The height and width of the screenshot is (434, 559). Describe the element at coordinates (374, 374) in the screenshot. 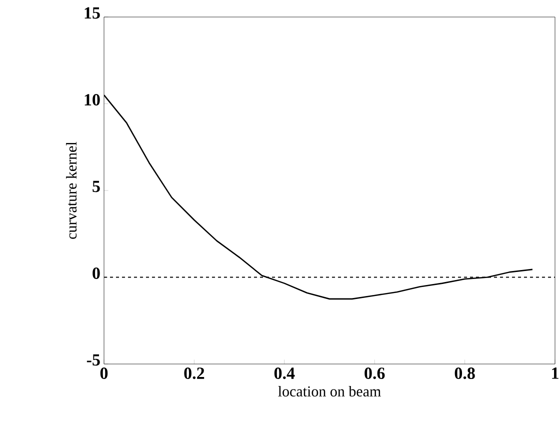

I see `x-tick-label: 0.6` at that location.